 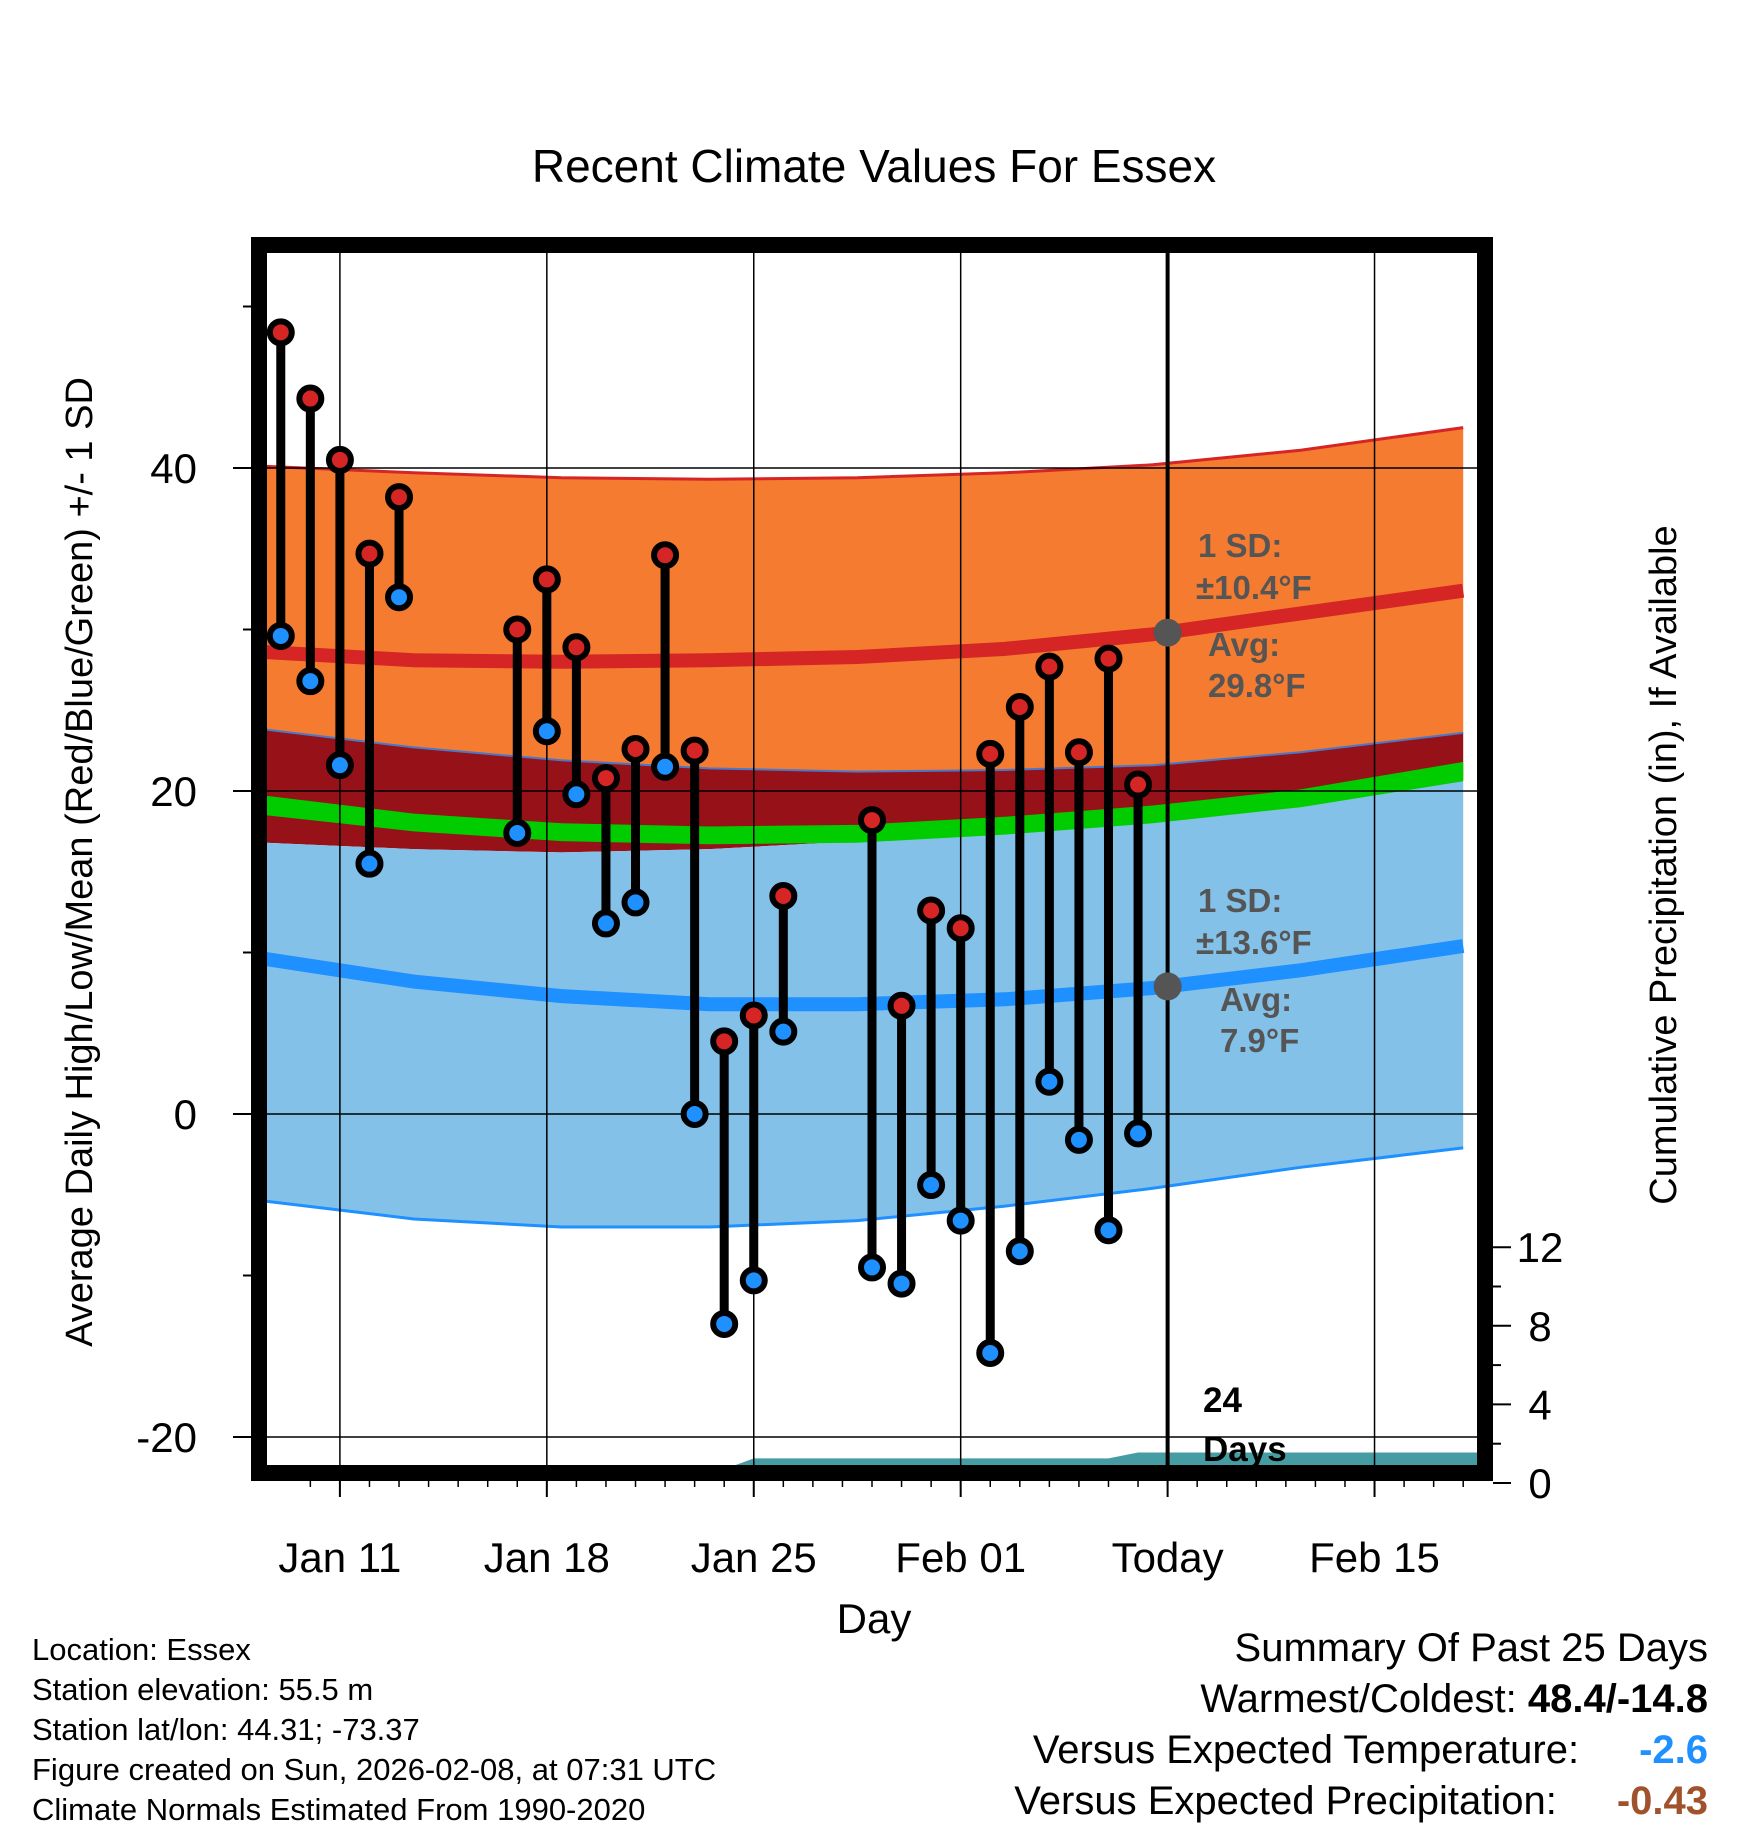 I want to click on precip-anomaly-row: Versus Expected Precipitation: -0.43, so click(x=1361, y=1801).